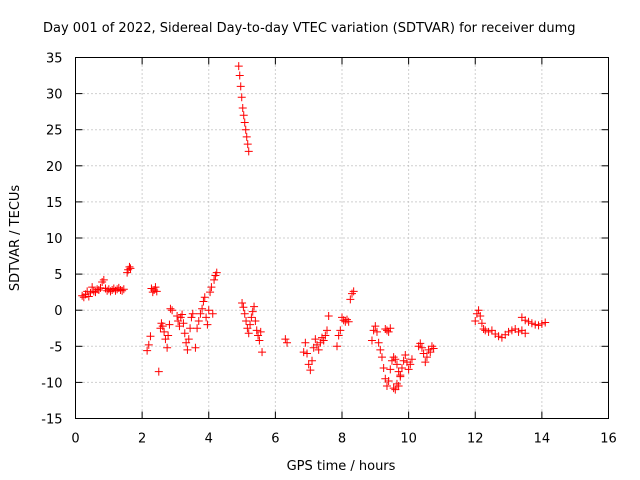  I want to click on x-tick-label: 2, so click(142, 439).